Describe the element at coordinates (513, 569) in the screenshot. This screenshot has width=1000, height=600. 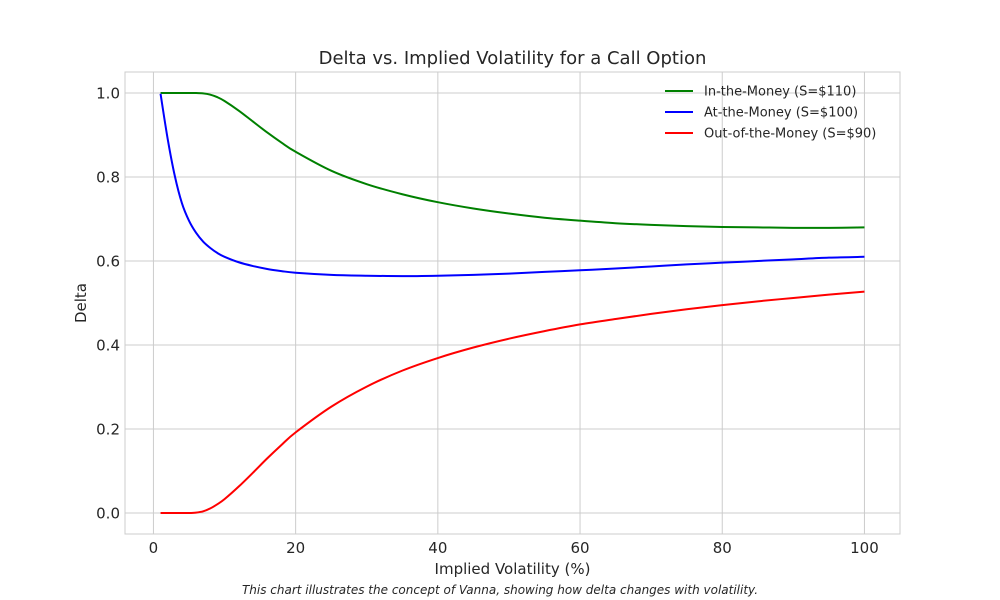
I see `x-axis-label: Implied Volatility (%)` at that location.